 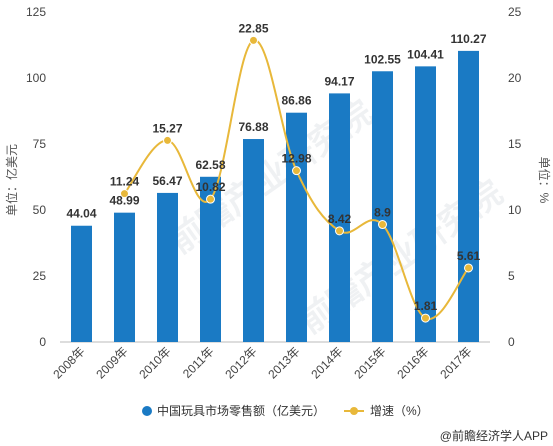 I want to click on x-tick-label: 2010年, so click(x=154, y=362).